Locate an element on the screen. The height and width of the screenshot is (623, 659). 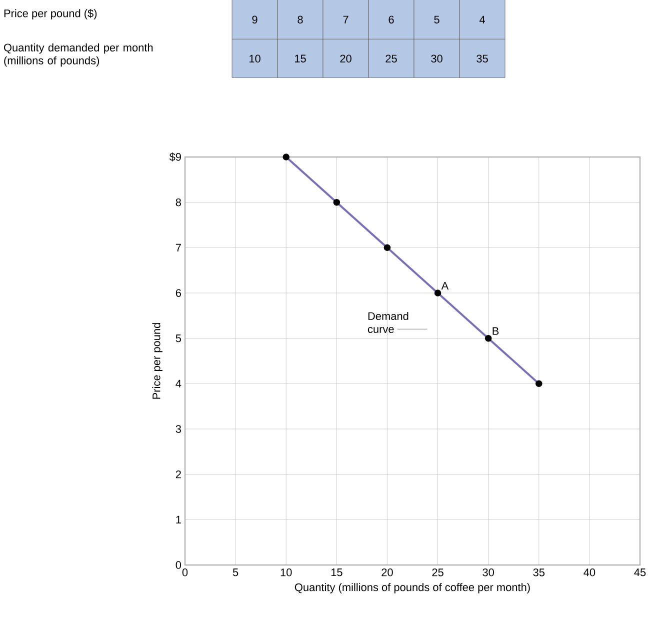
y-tick-label: 8 is located at coordinates (178, 202).